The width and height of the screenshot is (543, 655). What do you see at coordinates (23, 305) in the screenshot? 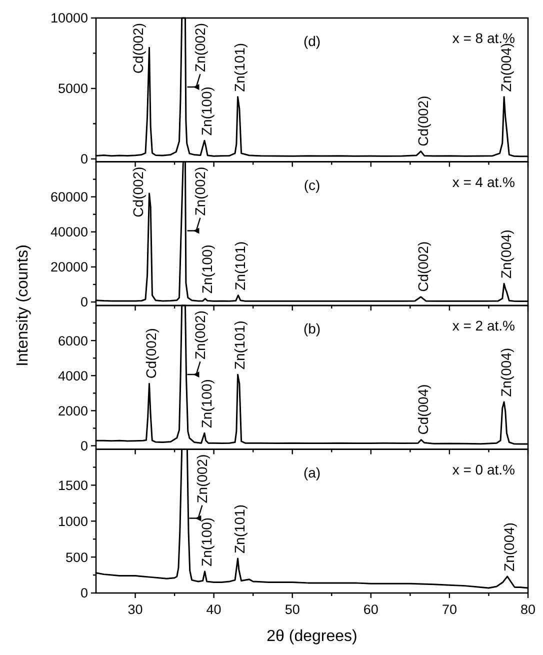
I see `y-axis-title: Intensity (counts)` at bounding box center [23, 305].